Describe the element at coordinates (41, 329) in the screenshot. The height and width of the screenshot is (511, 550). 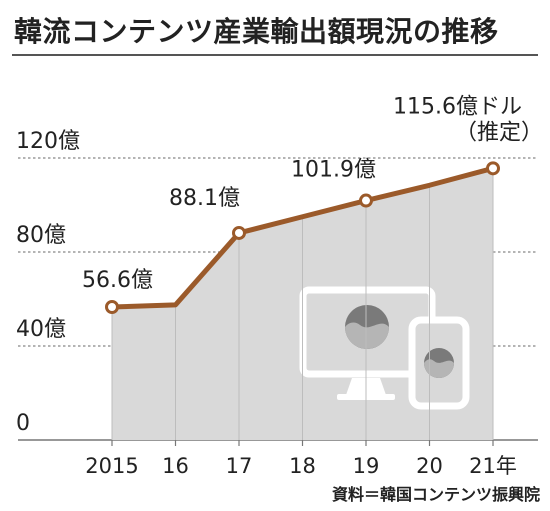
I see `y-tick-label: 40億` at that location.